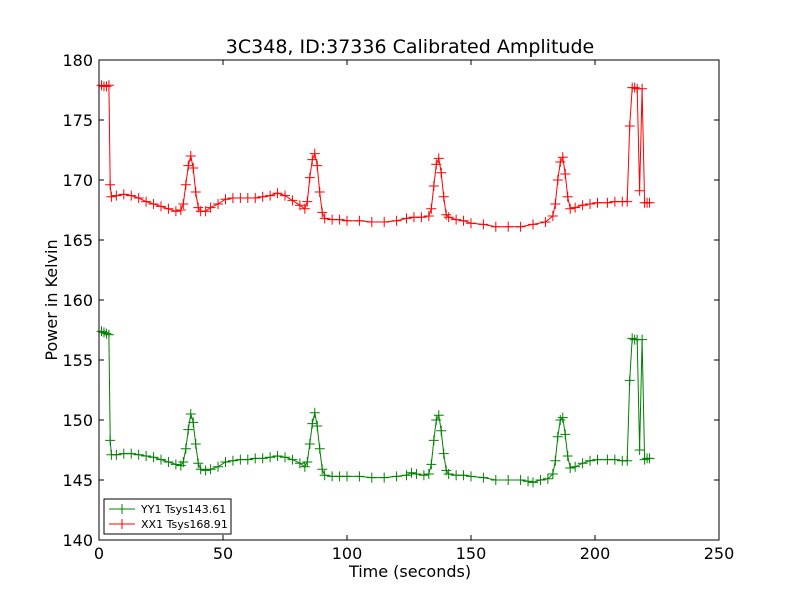 The height and width of the screenshot is (600, 800). Describe the element at coordinates (183, 509) in the screenshot. I see `legend-label-yy1: YY1 Tsys143.61` at that location.